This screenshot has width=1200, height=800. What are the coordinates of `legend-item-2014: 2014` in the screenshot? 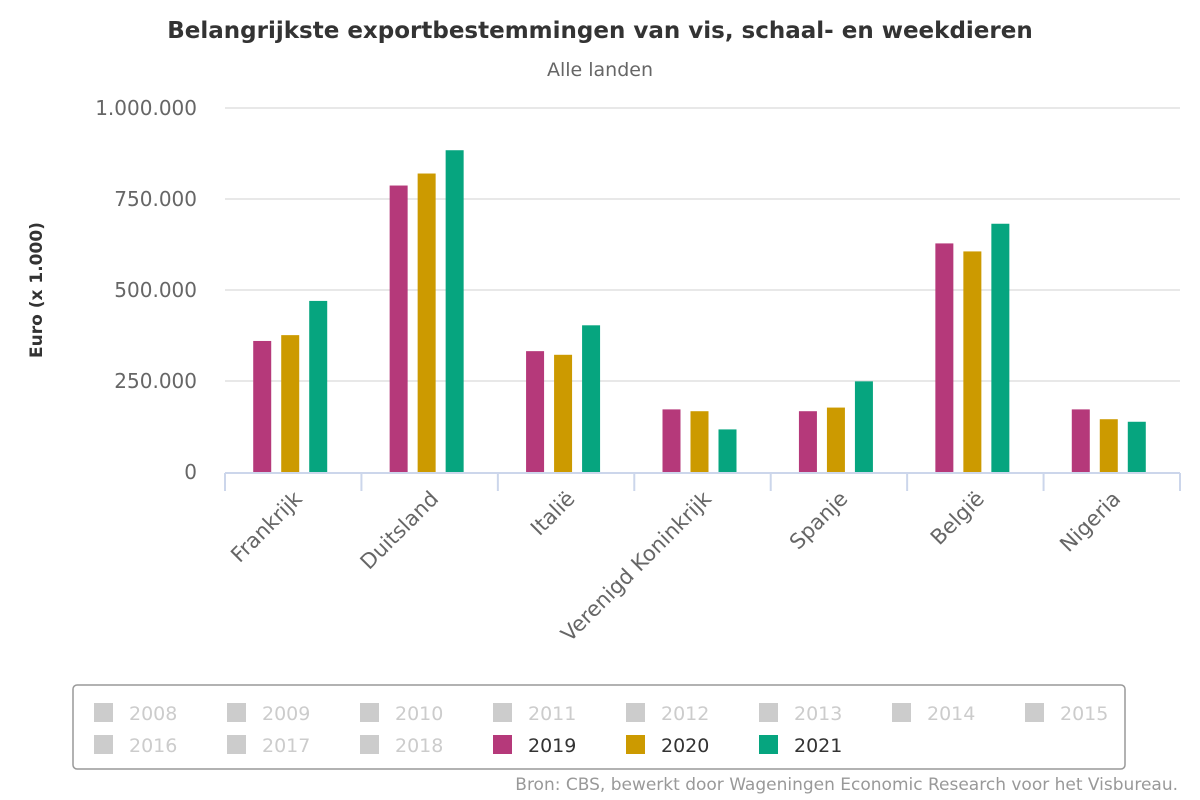 It's located at (933, 714).